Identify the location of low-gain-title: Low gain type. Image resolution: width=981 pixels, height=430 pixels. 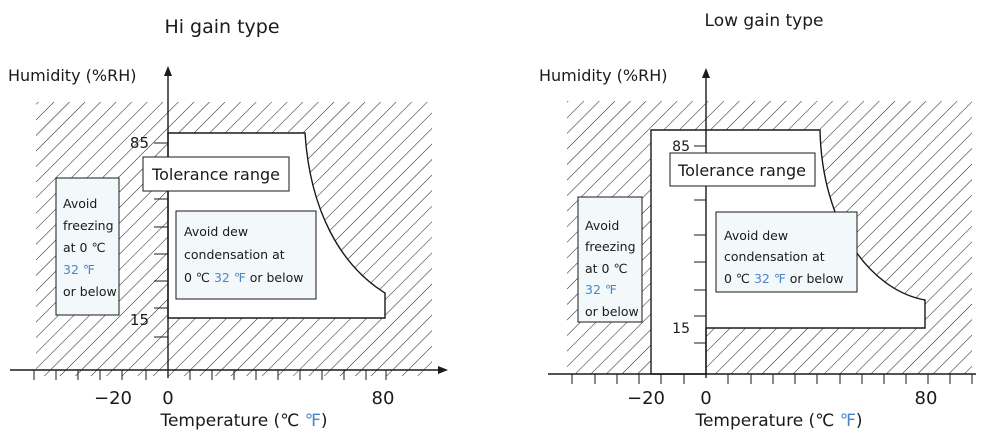
(764, 21).